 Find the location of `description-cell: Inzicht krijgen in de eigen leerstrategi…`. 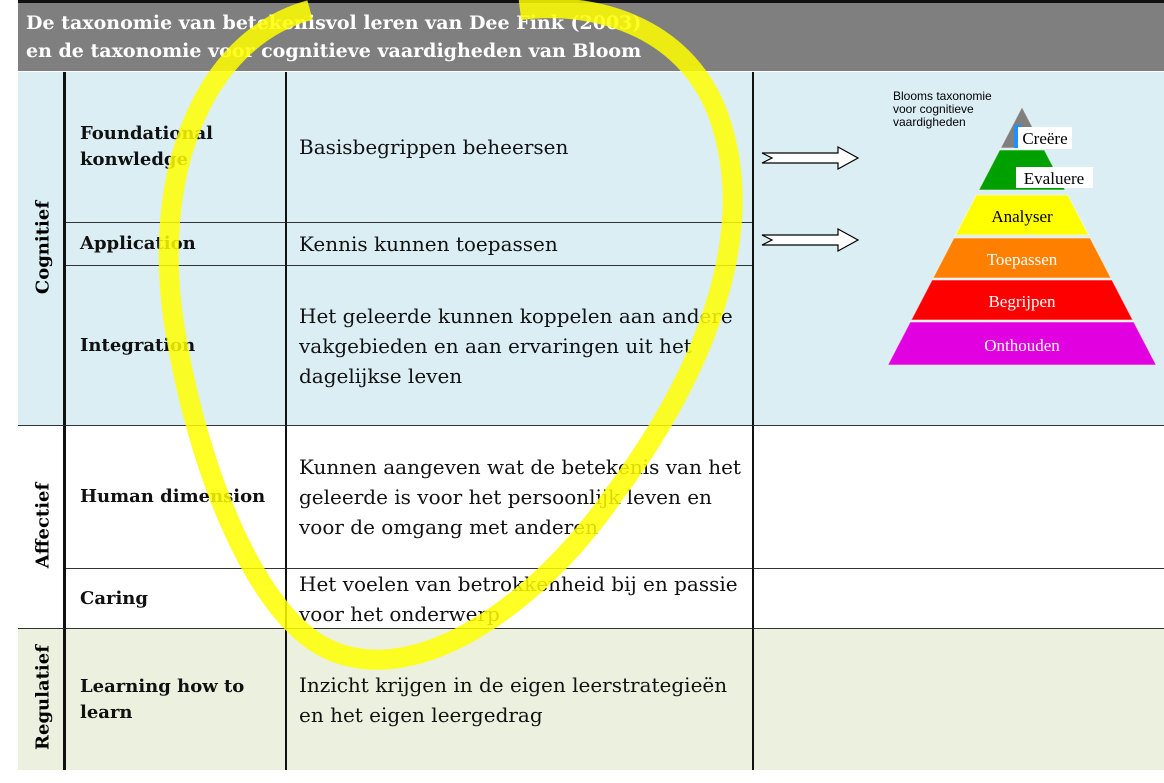

description-cell: Inzicht krijgen in de eigen leerstrategi… is located at coordinates (519, 699).